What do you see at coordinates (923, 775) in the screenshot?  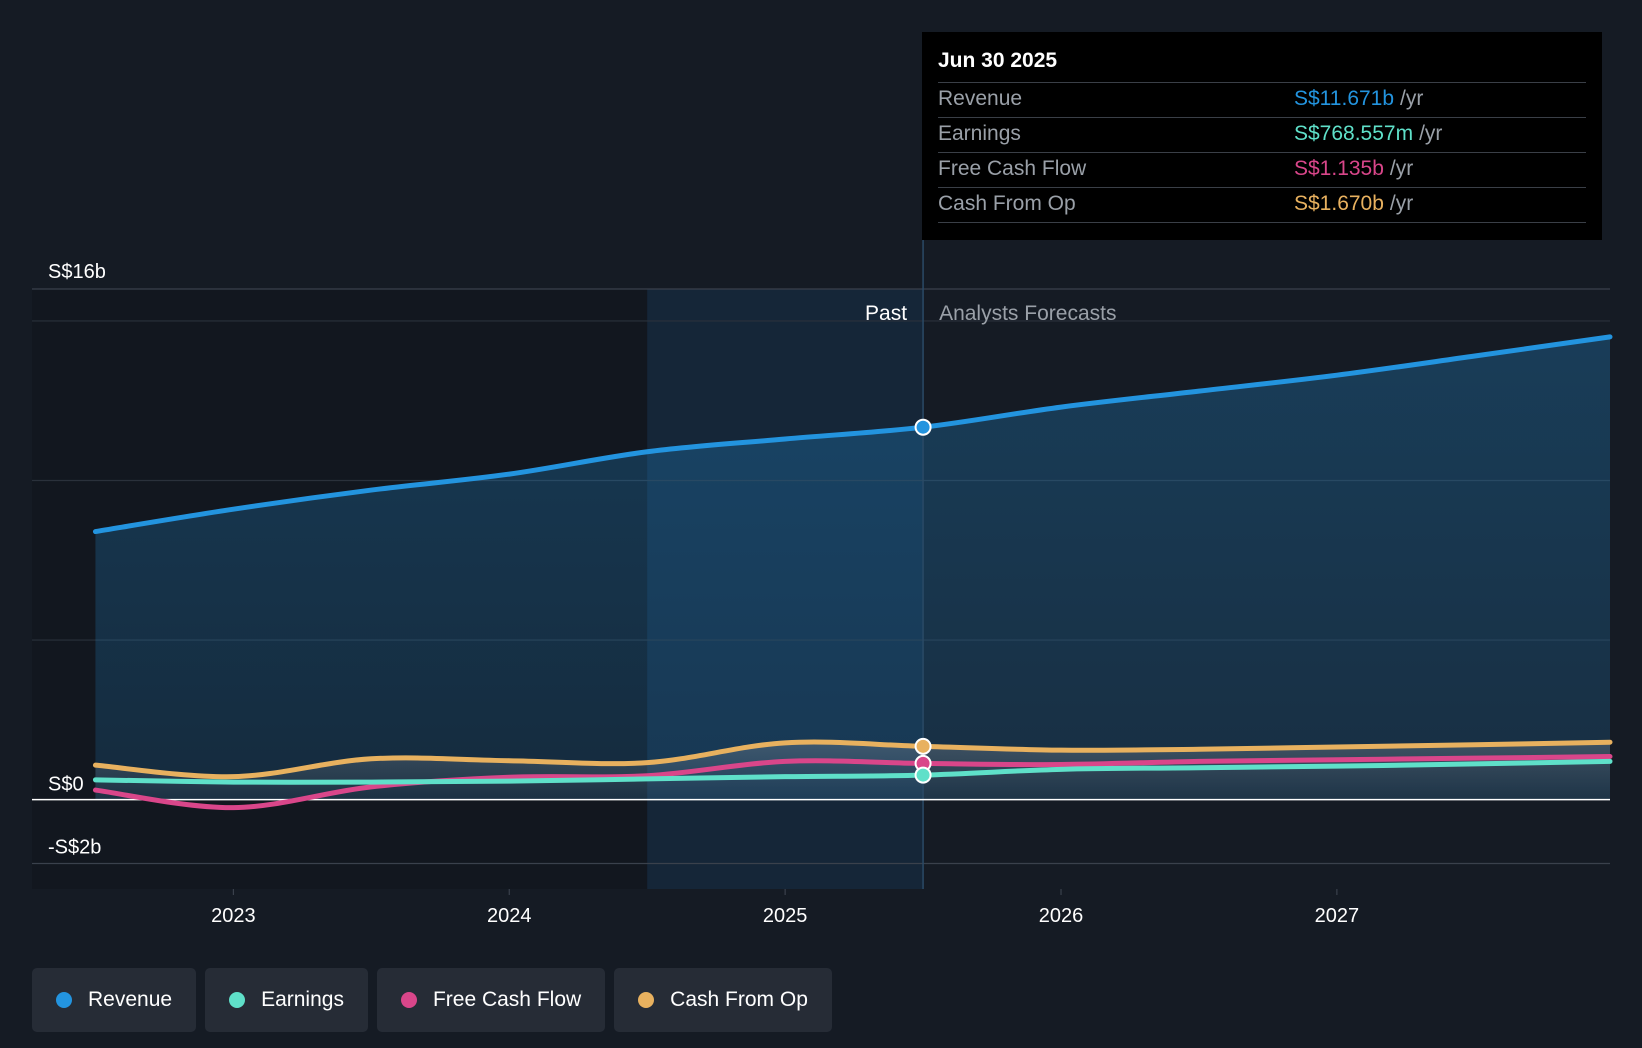 I see `marker-earnings` at bounding box center [923, 775].